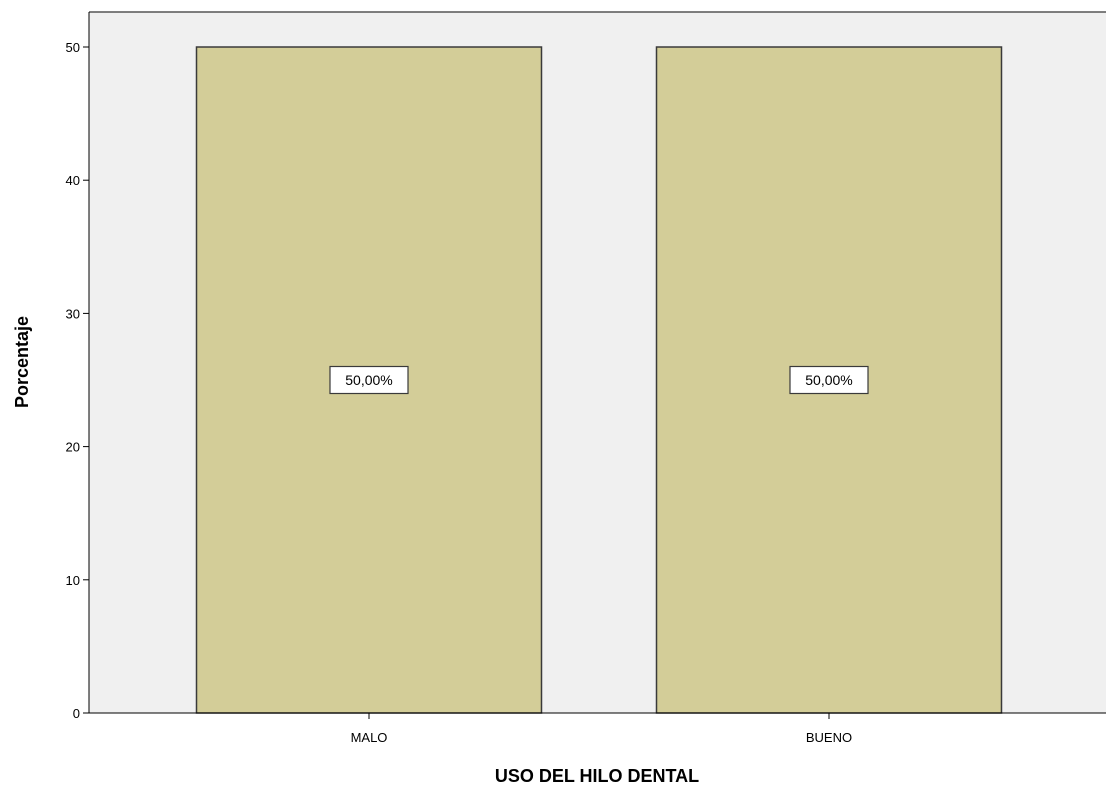  What do you see at coordinates (73, 580) in the screenshot?
I see `y-tick-label: 10` at bounding box center [73, 580].